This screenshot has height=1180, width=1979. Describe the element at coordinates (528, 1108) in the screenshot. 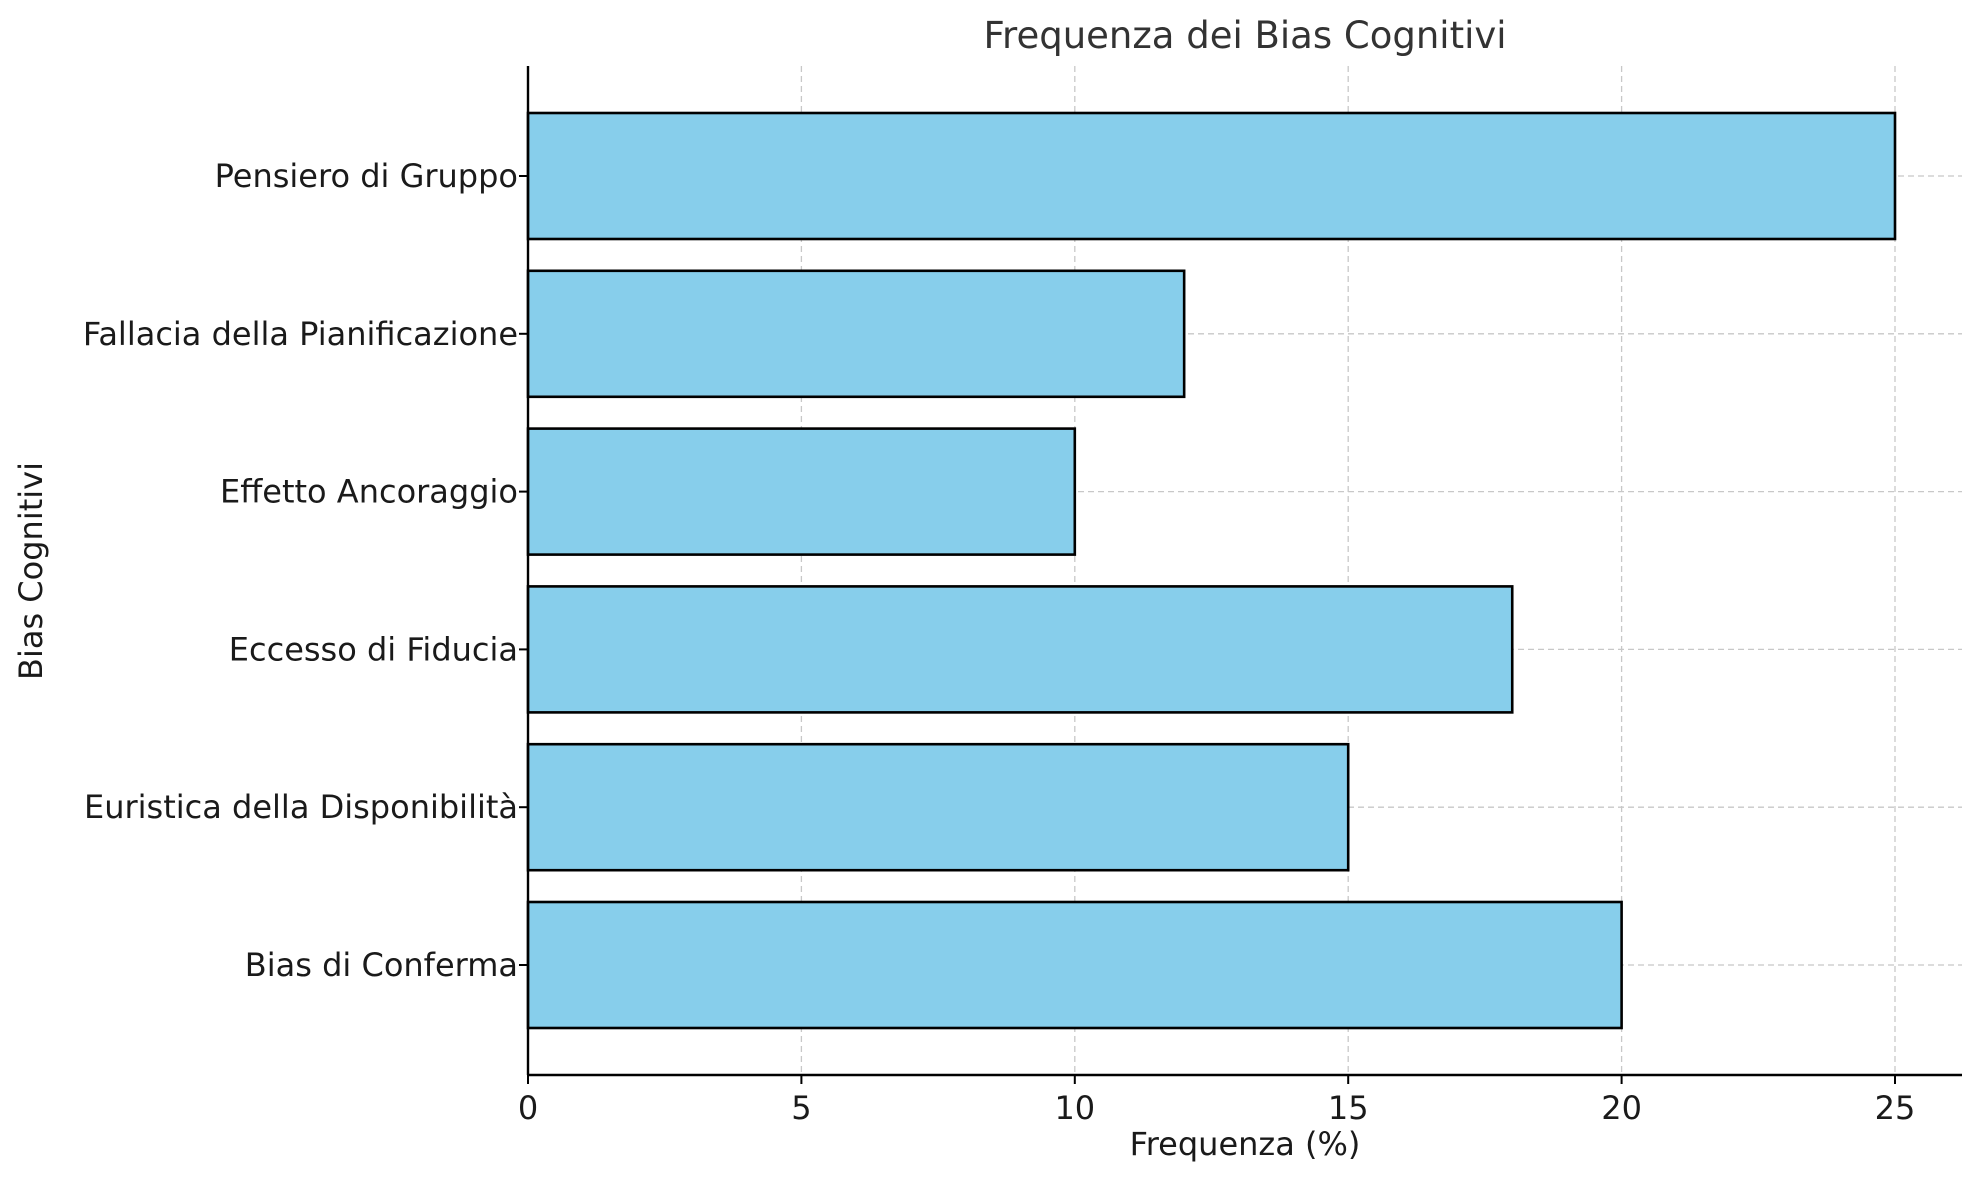

I see `x-tick-label: 0` at that location.